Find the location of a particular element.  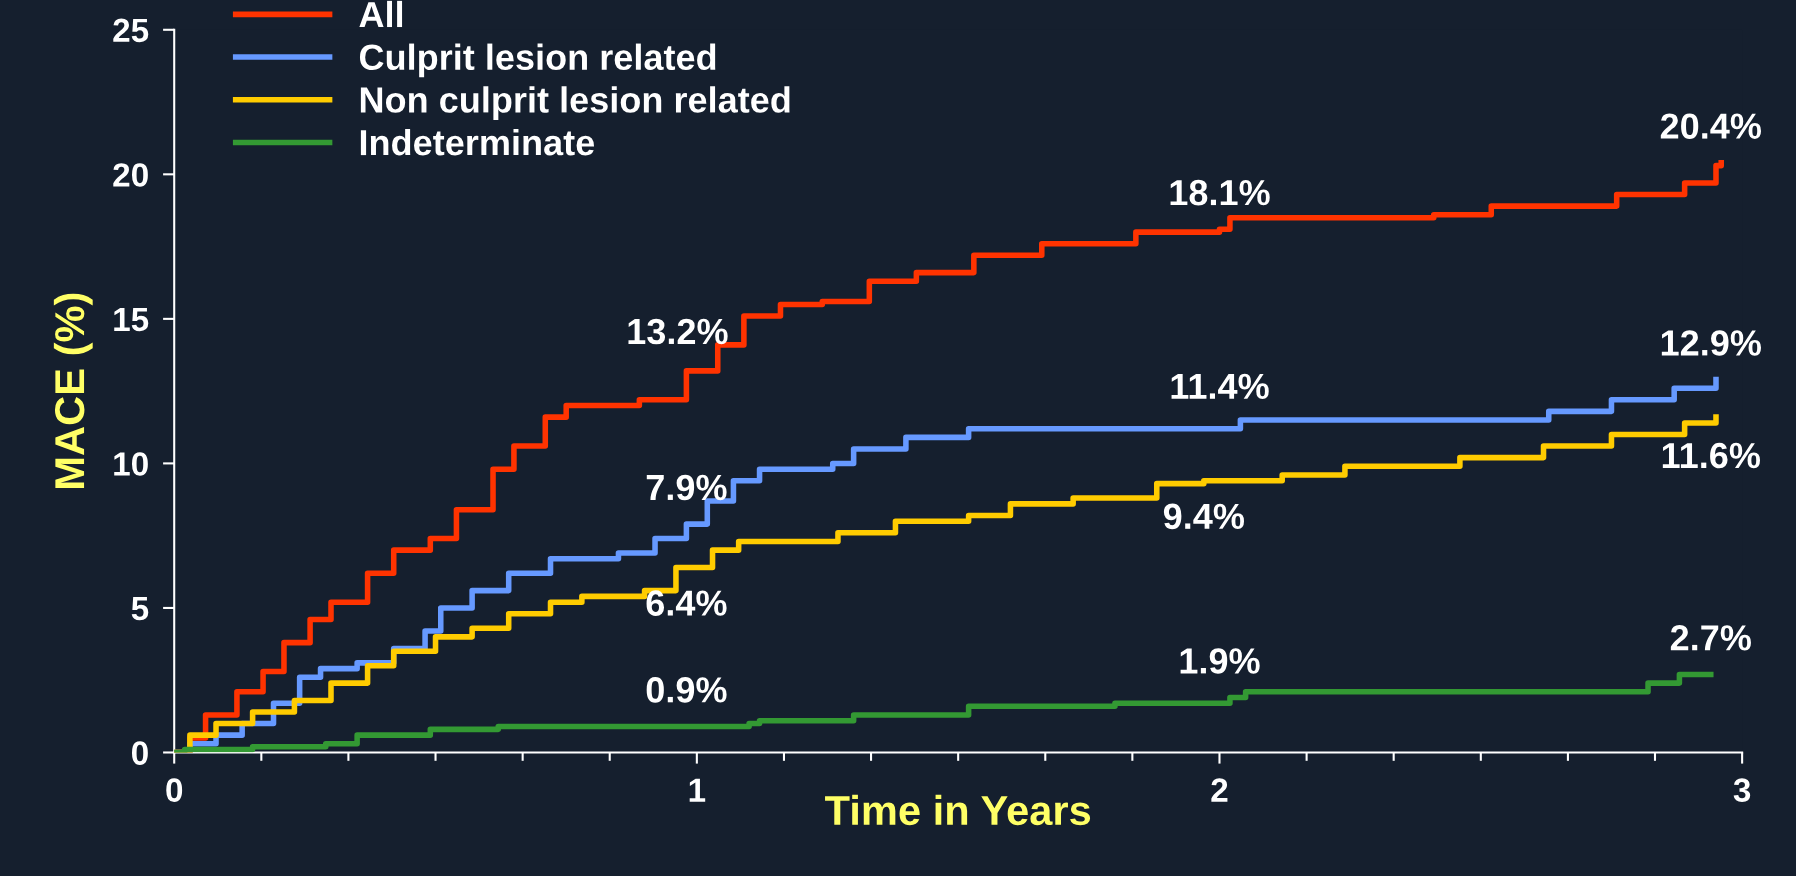

annotation: 9.4% is located at coordinates (1204, 516).